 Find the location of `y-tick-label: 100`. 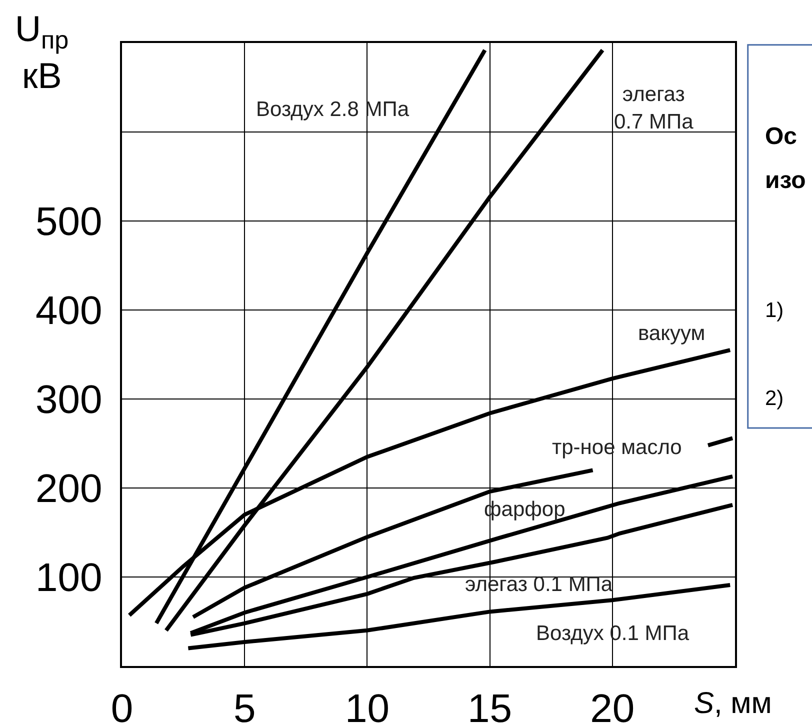

y-tick-label: 100 is located at coordinates (69, 578).